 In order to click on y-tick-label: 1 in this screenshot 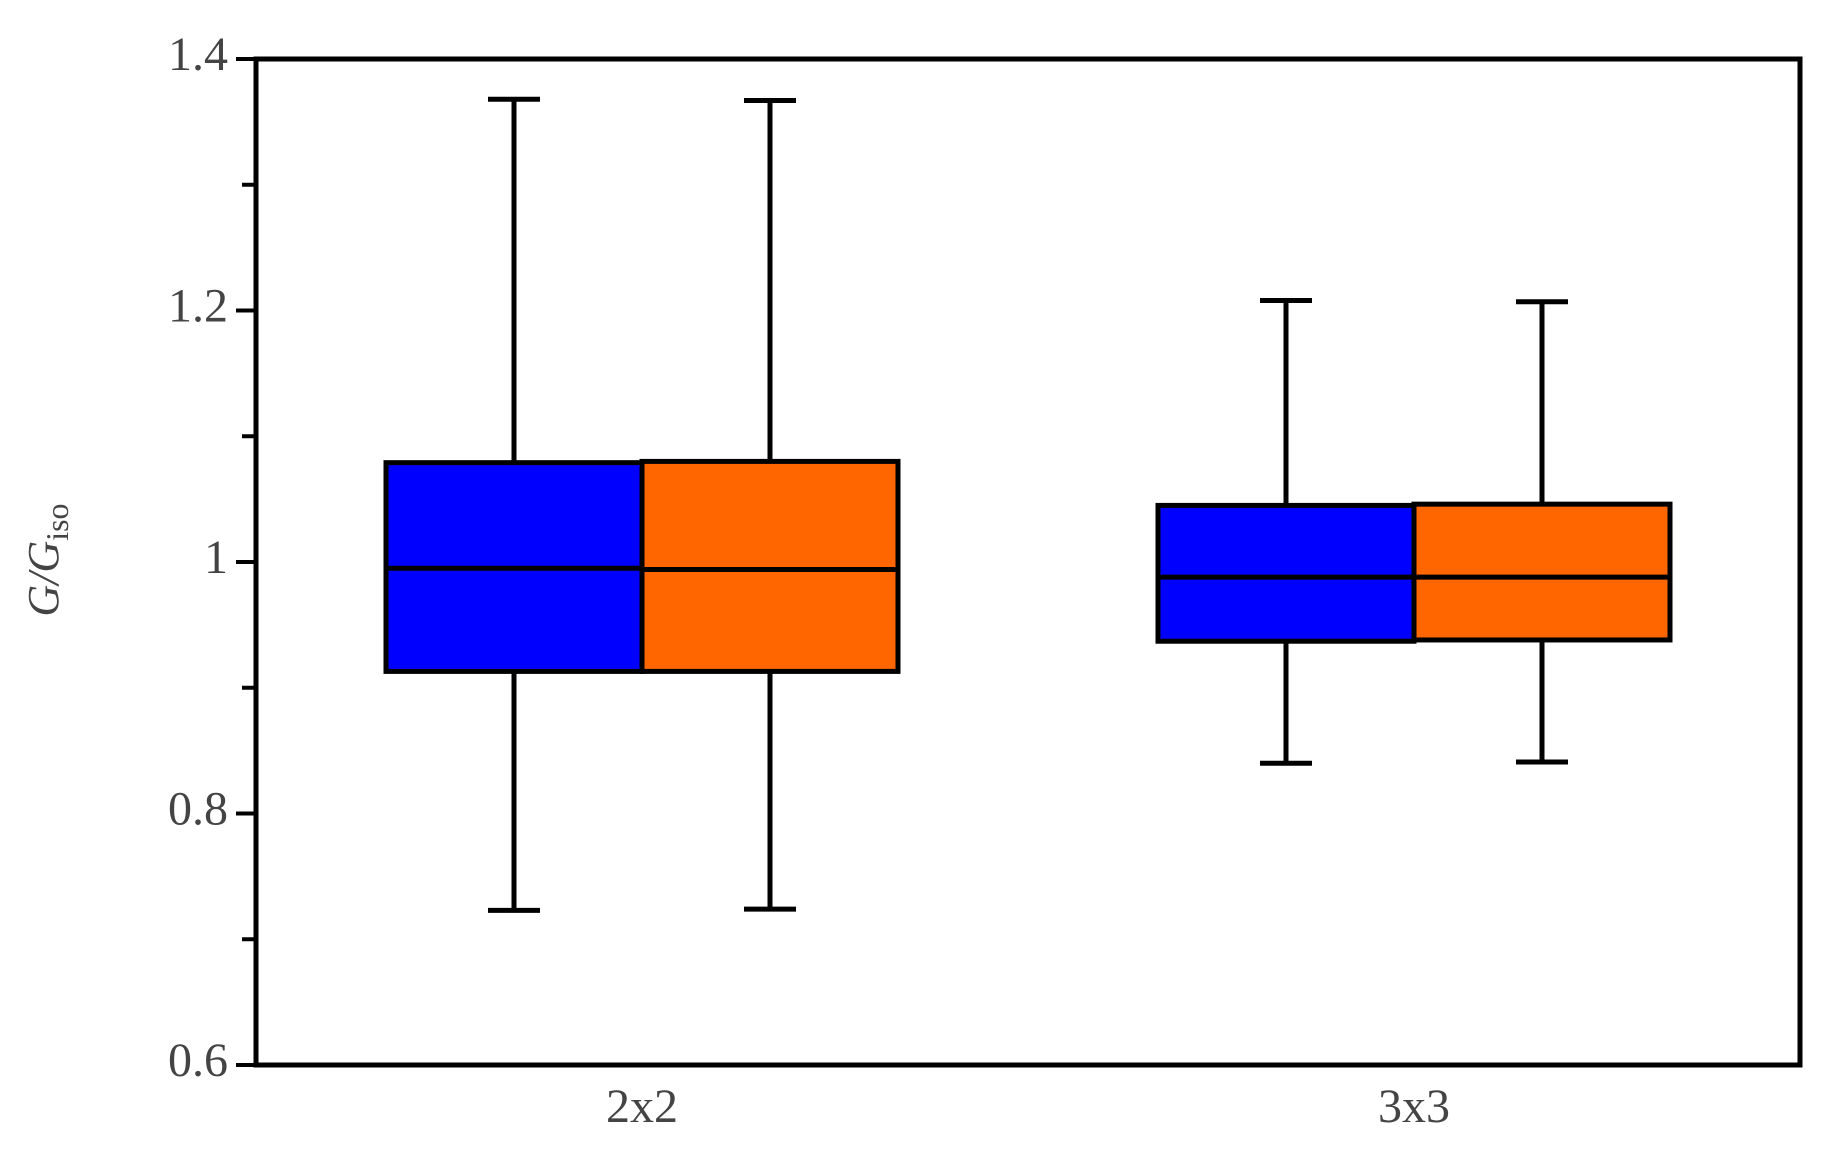, I will do `click(216, 557)`.